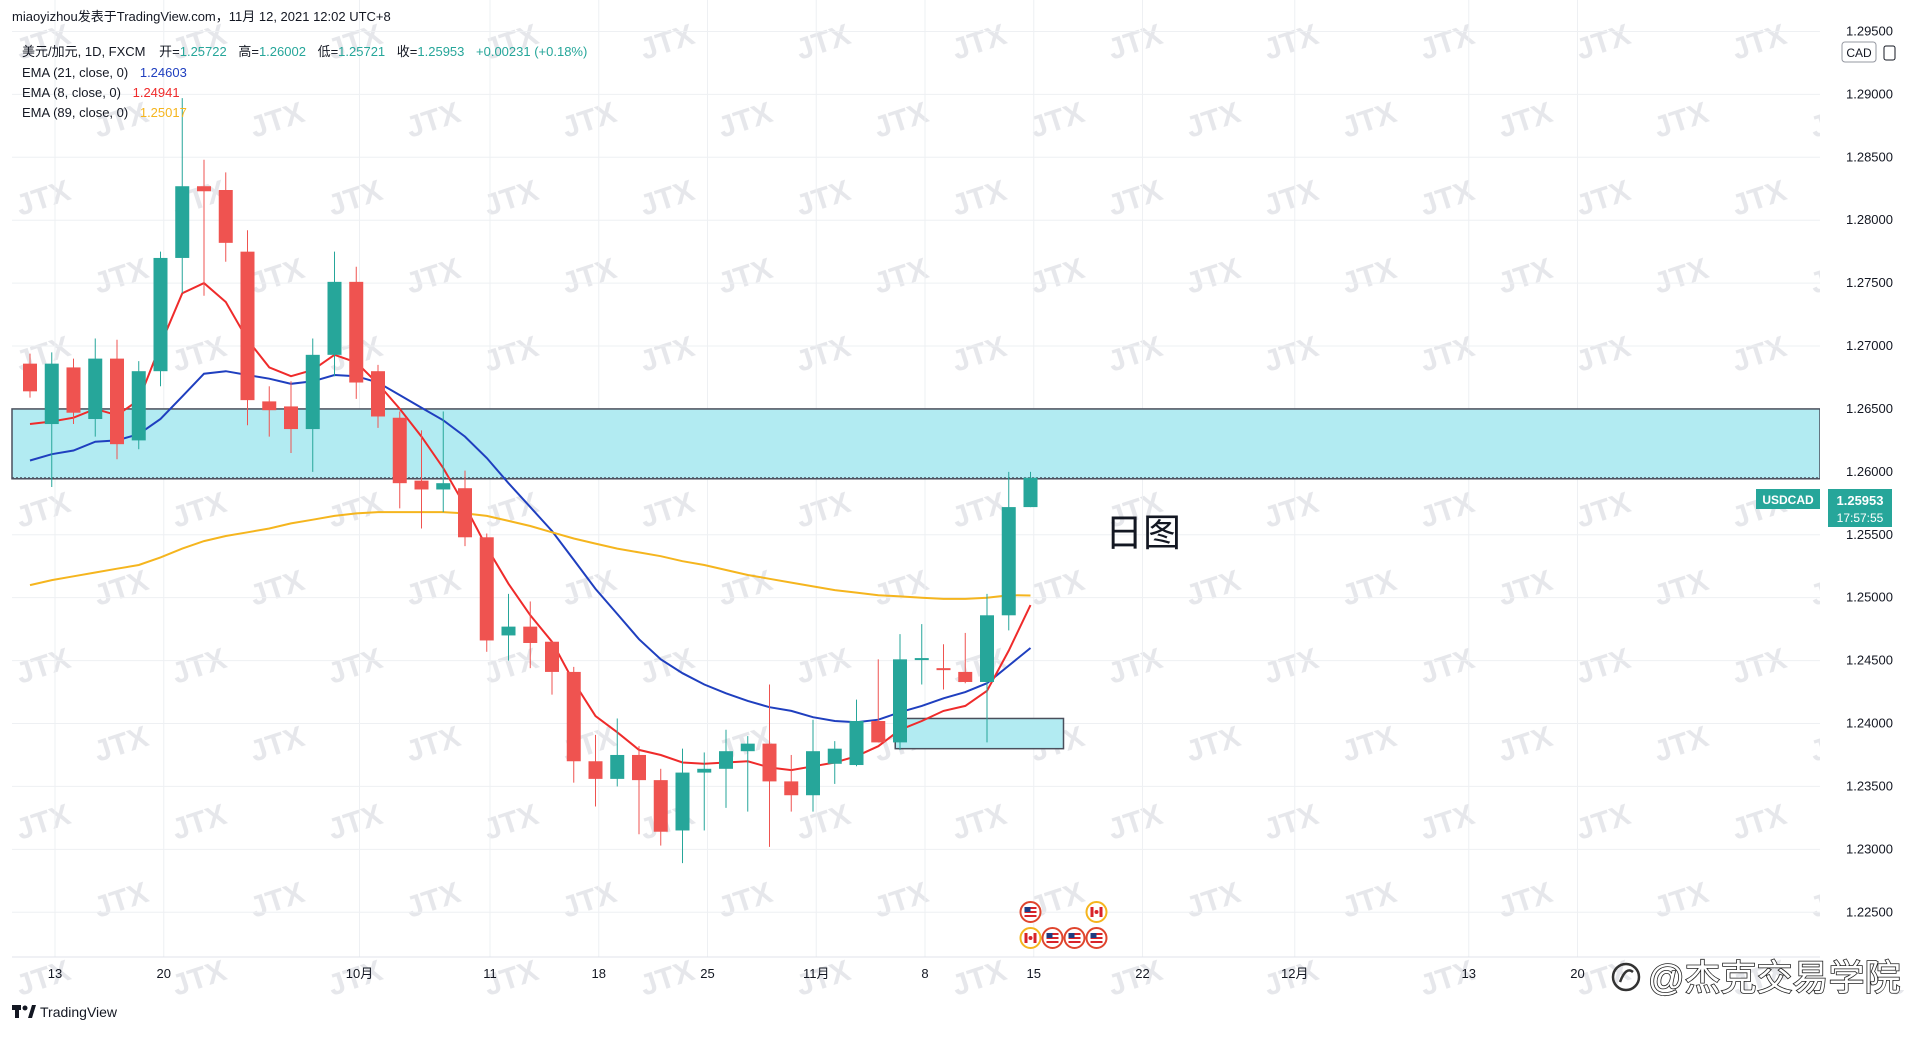 Image resolution: width=1920 pixels, height=1037 pixels. What do you see at coordinates (1577, 973) in the screenshot?
I see `time-tick-label: 20` at bounding box center [1577, 973].